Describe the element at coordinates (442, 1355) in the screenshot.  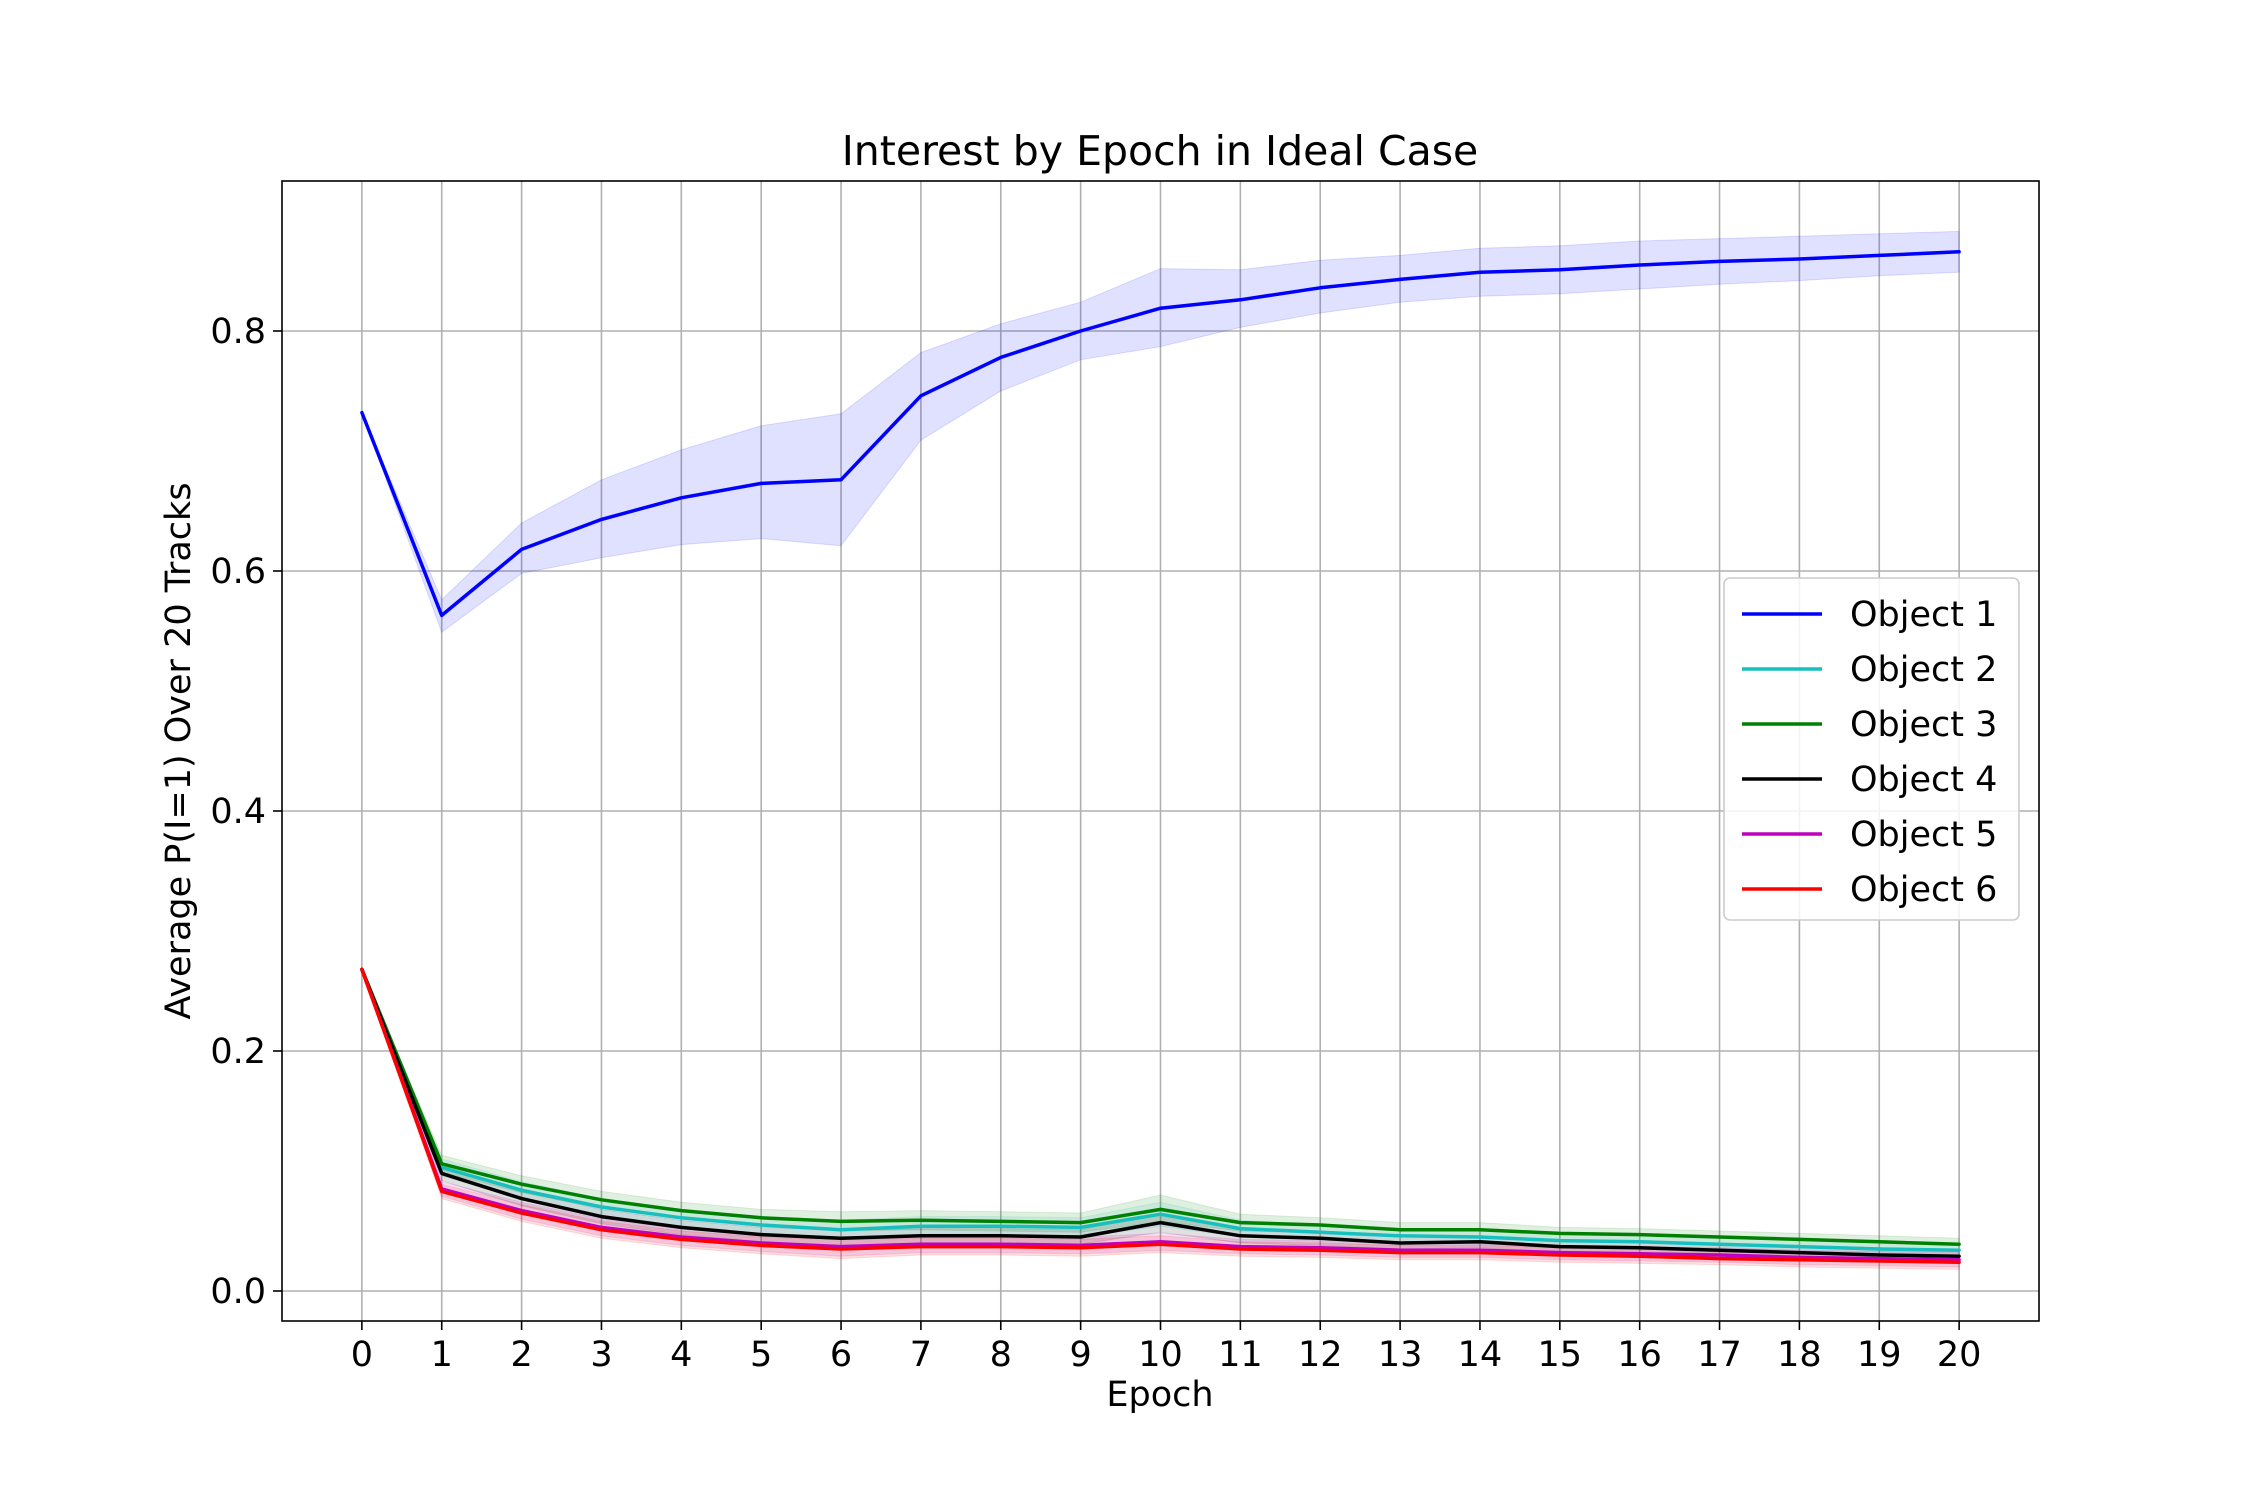
I see `x-tick-label: 1` at that location.